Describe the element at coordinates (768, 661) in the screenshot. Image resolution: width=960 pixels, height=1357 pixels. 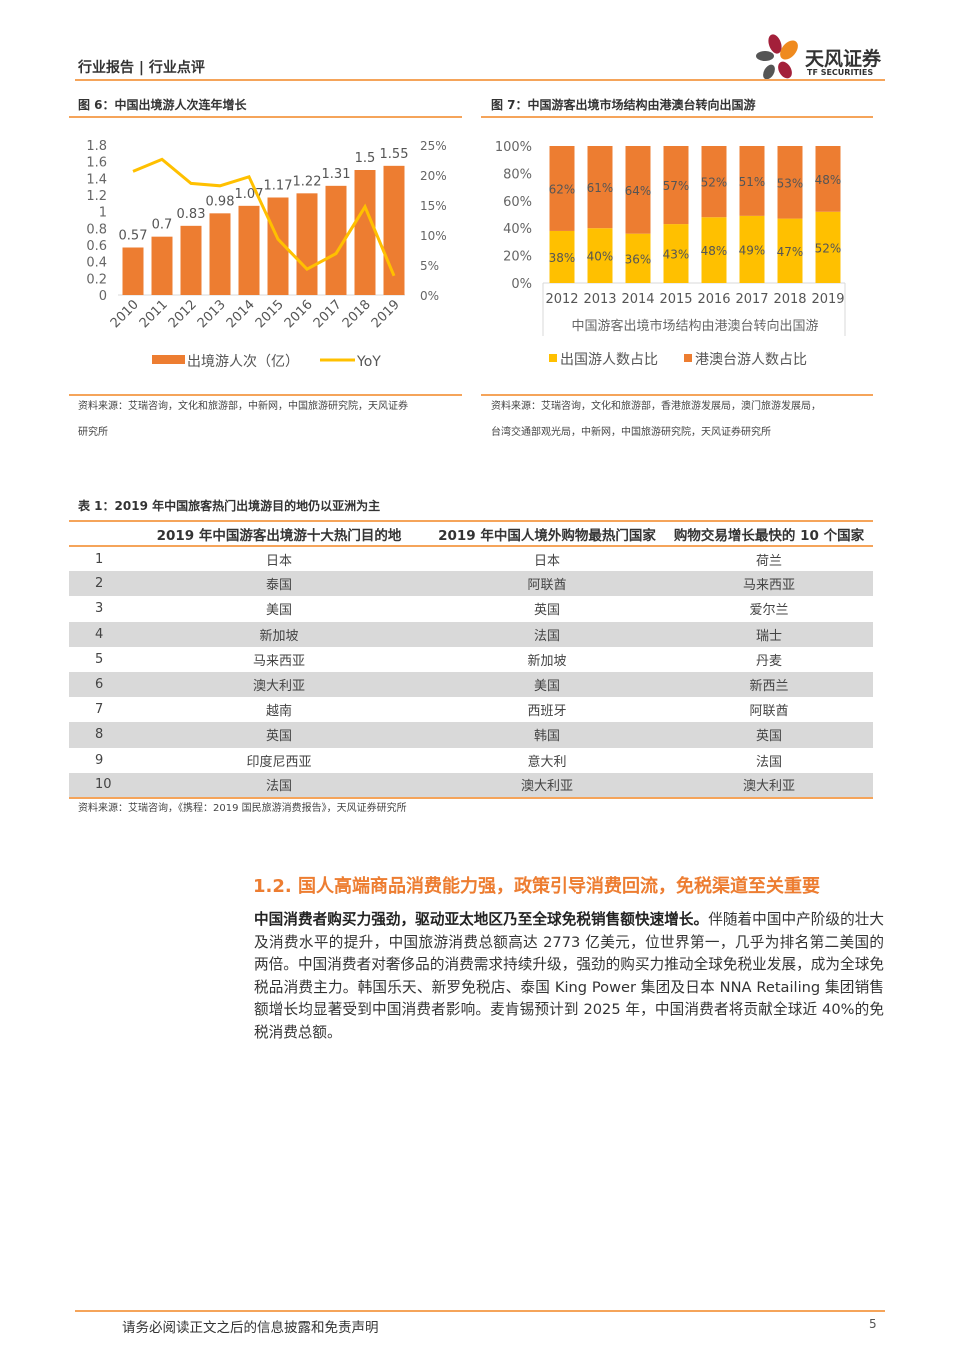
I see `table-cell: 丹麦` at that location.